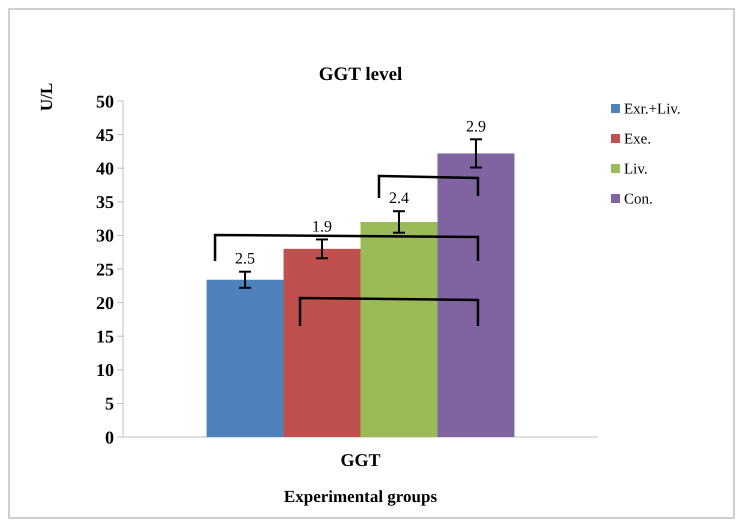 Image resolution: width=743 pixels, height=527 pixels. Describe the element at coordinates (361, 496) in the screenshot. I see `x-axis-title: Experimental groups` at that location.